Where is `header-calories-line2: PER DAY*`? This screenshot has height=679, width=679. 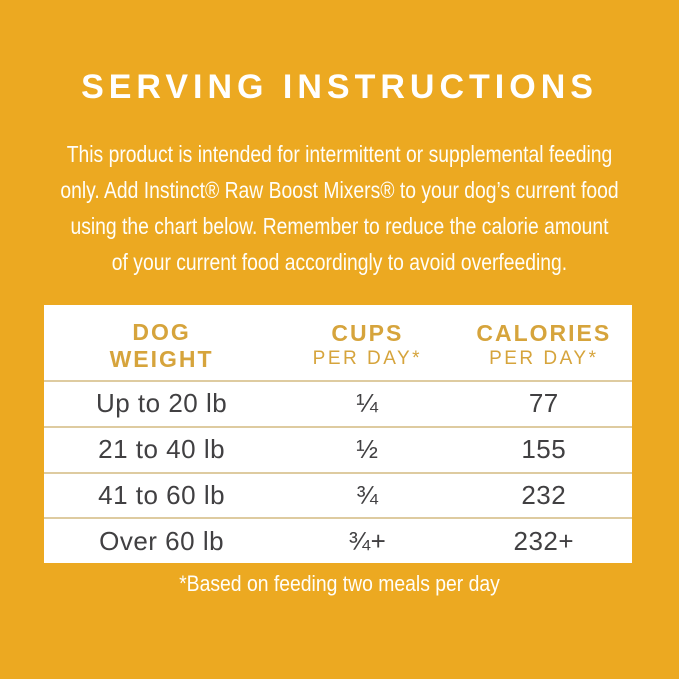
header-calories-line2: PER DAY* is located at coordinates (544, 358).